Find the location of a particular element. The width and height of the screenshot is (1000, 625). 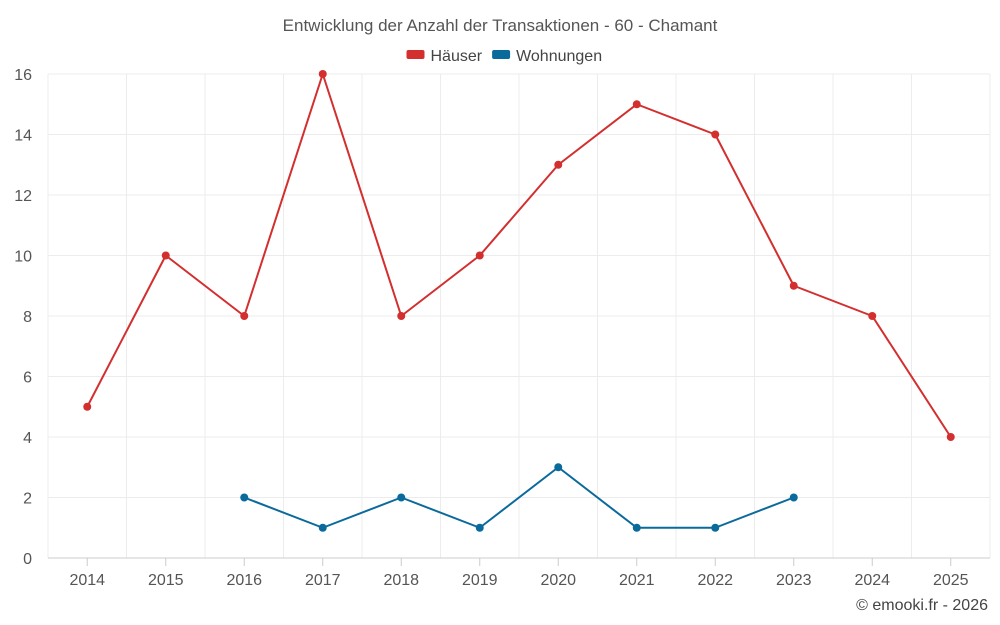

legend-item: Wohnungen is located at coordinates (547, 56).